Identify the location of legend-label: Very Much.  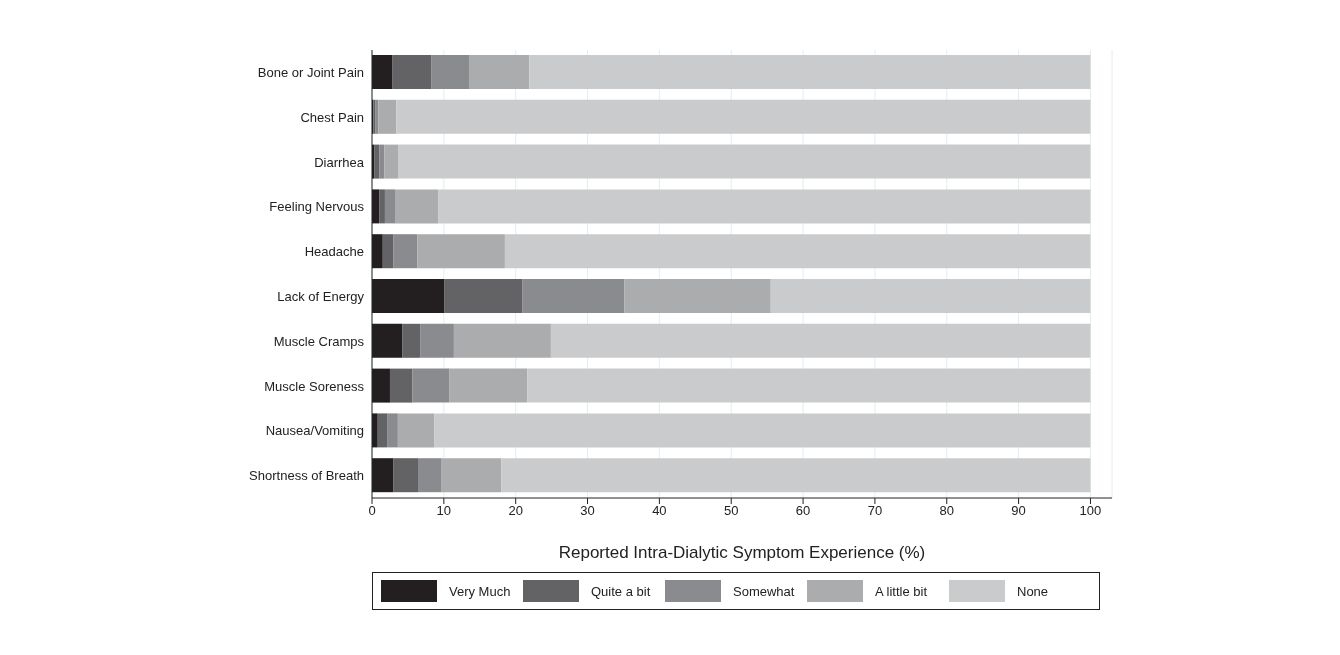
(480, 591).